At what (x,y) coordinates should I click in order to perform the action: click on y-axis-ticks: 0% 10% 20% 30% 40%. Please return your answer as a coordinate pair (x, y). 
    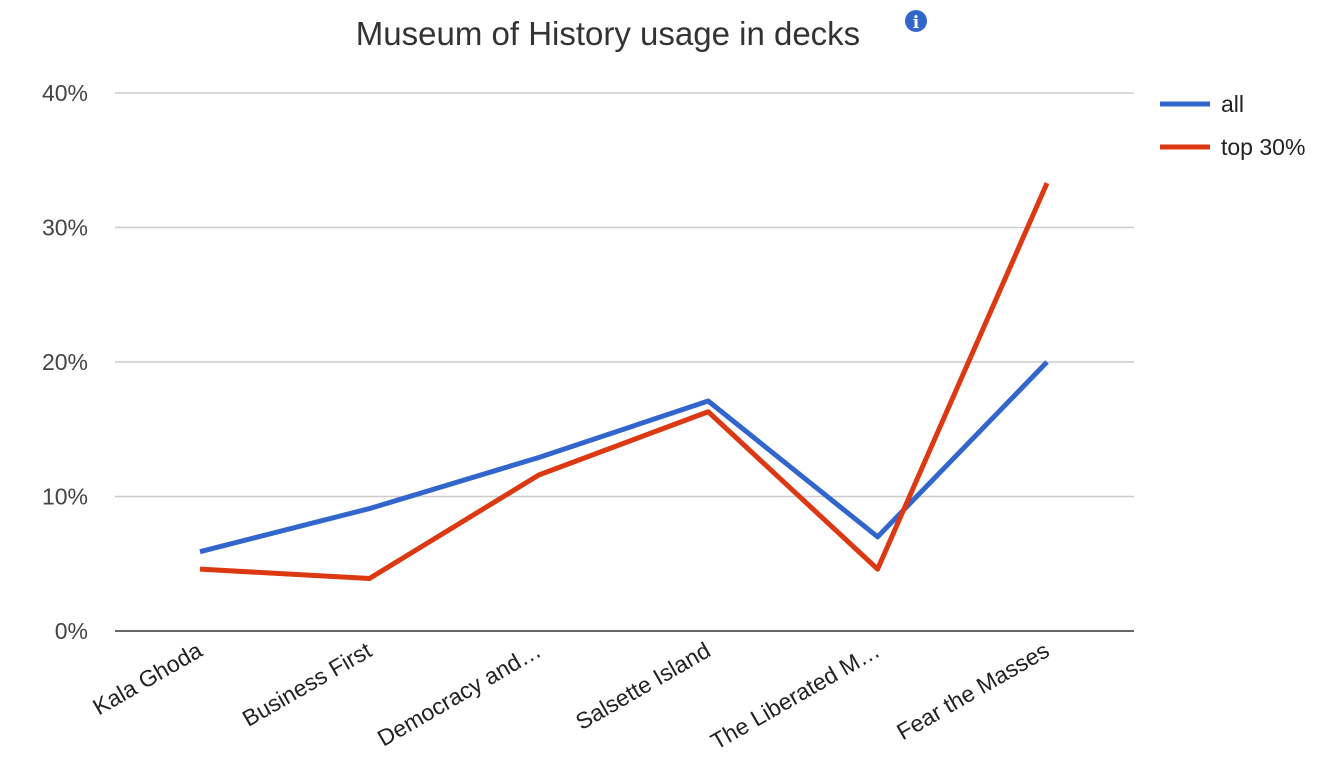
    Looking at the image, I should click on (65, 362).